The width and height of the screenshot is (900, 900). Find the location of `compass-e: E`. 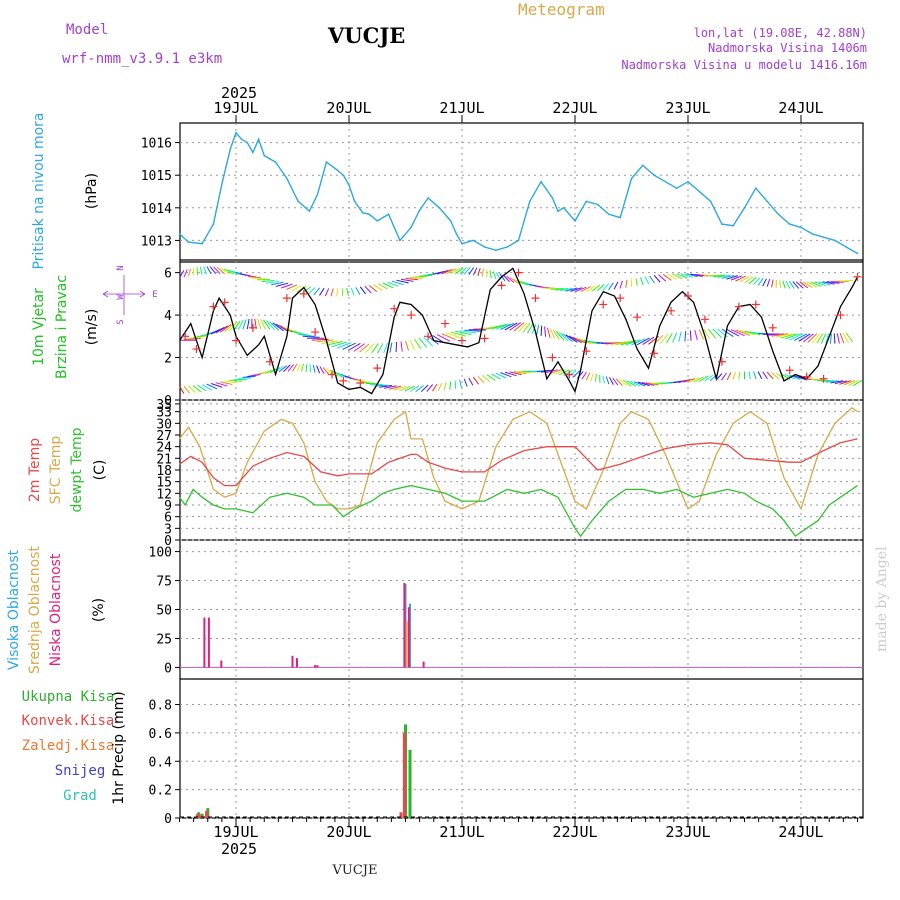

compass-e: E is located at coordinates (154, 295).